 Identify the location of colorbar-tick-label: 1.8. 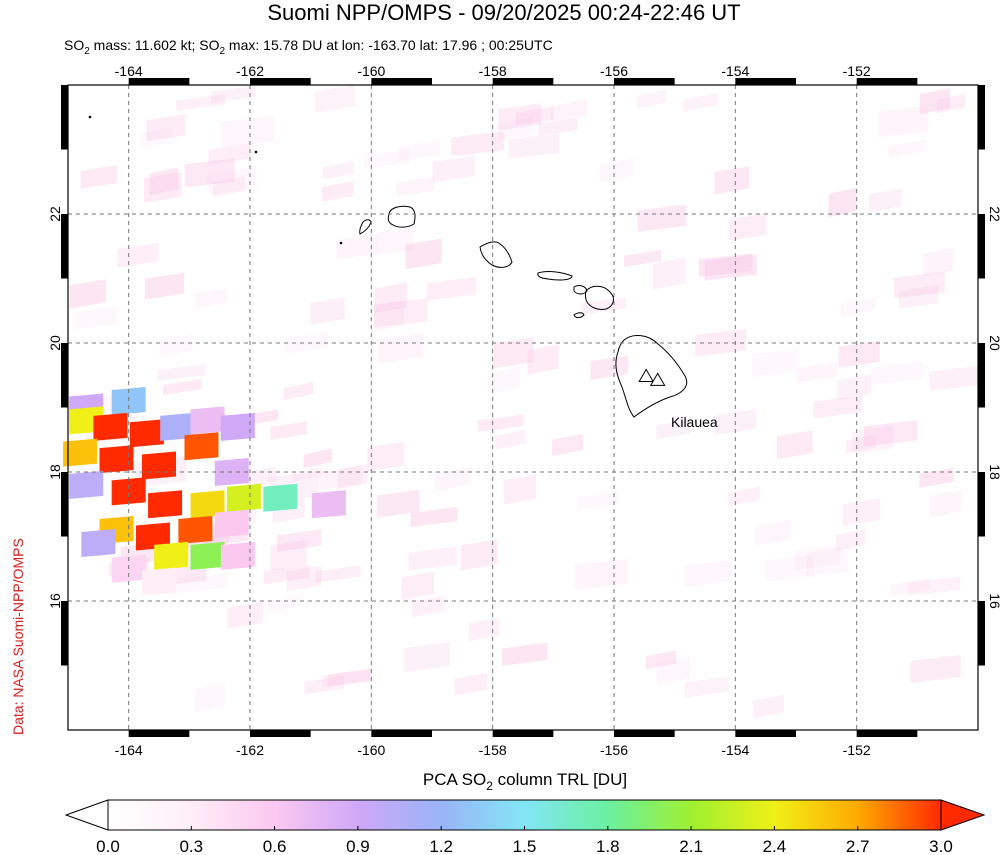
(608, 846).